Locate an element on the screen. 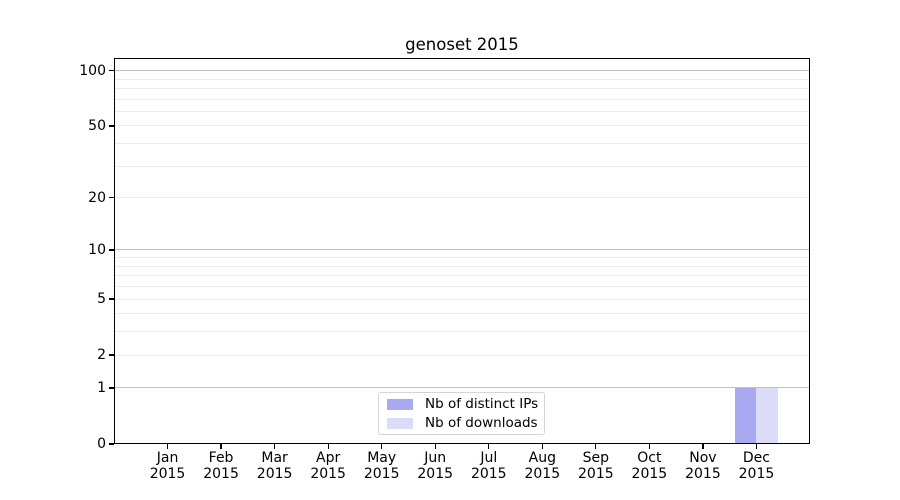 The image size is (900, 500). x-tick-month: May is located at coordinates (382, 458).